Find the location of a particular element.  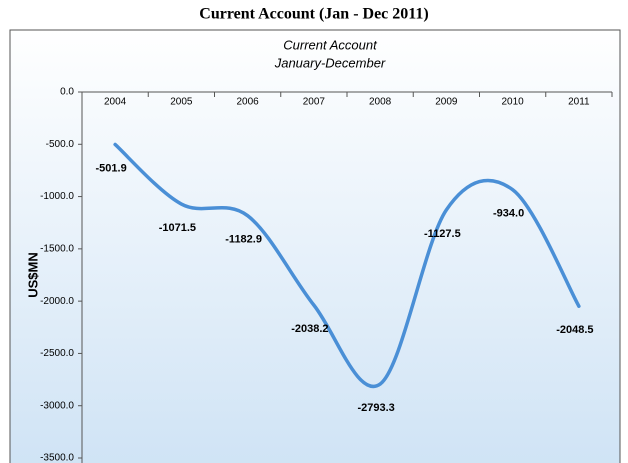

y-tick-label: -1500.0 is located at coordinates (57, 248).